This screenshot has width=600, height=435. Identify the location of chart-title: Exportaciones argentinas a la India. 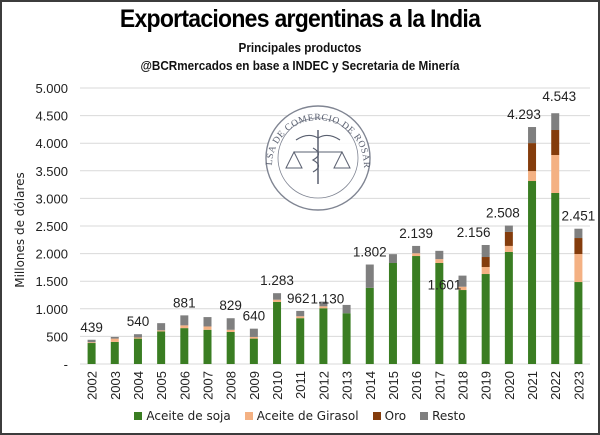
(300, 19).